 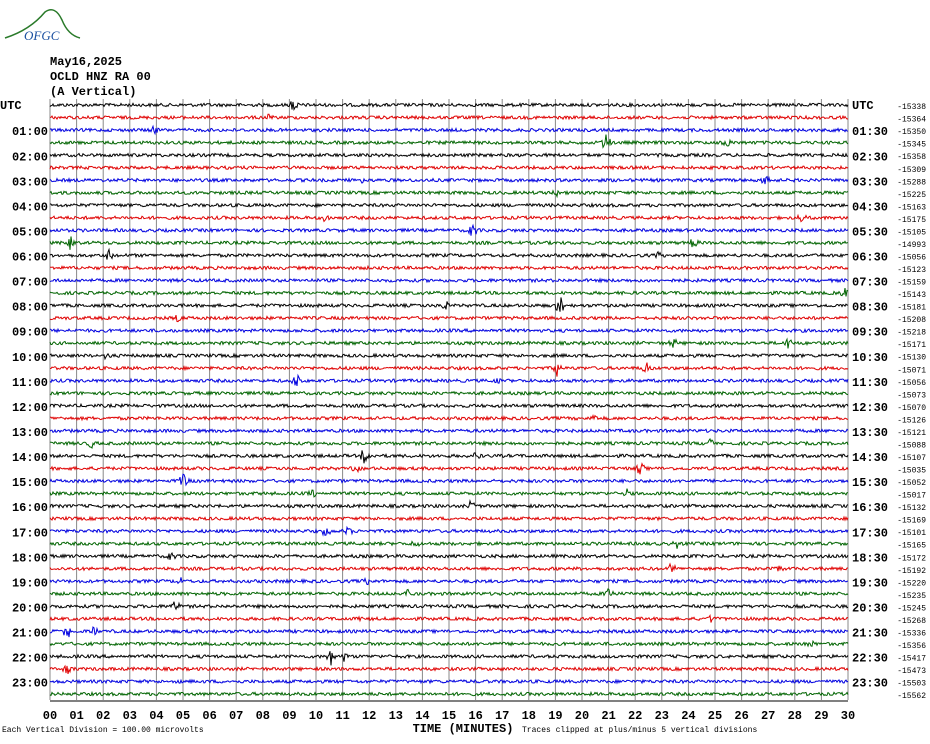 What do you see at coordinates (911, 684) in the screenshot?
I see `trace-offset: -15503` at bounding box center [911, 684].